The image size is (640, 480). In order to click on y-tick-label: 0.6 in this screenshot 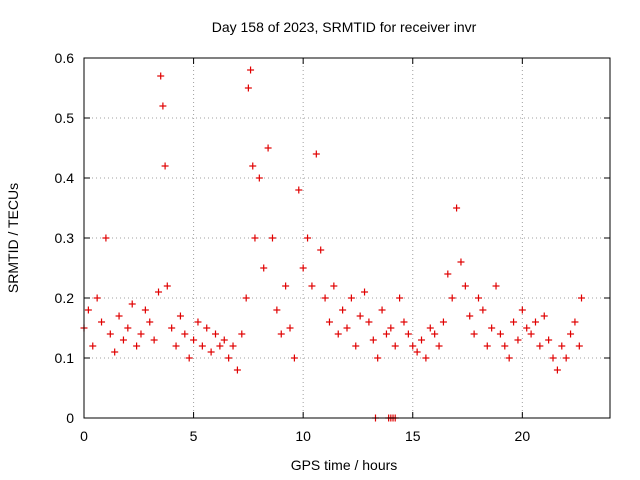, I will do `click(65, 58)`.